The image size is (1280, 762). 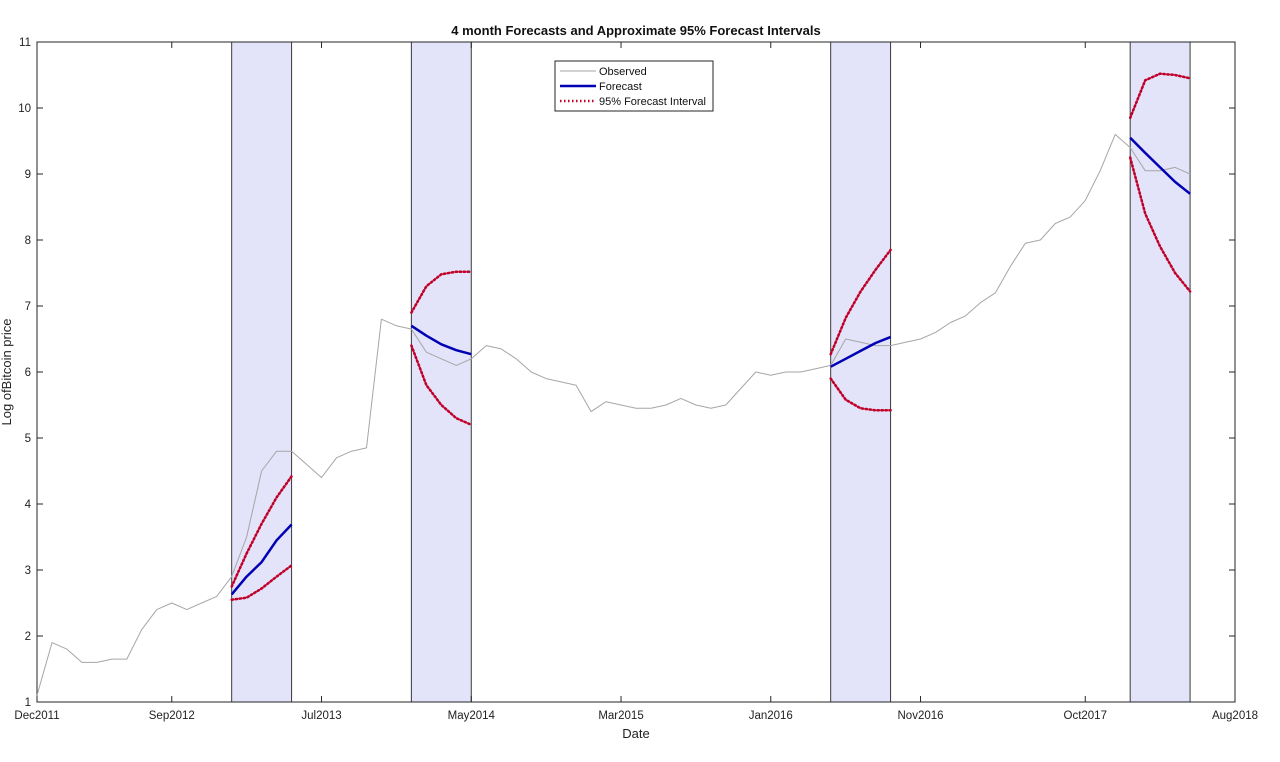 What do you see at coordinates (172, 716) in the screenshot?
I see `x-tick-label: Sep2012` at bounding box center [172, 716].